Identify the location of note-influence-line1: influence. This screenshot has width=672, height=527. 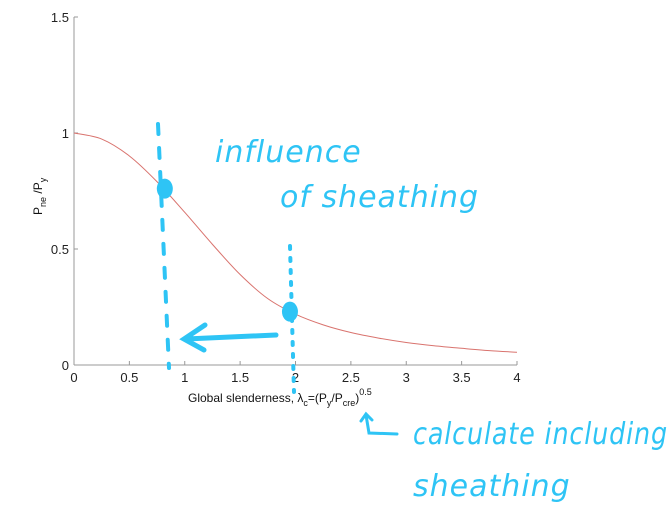
(288, 152).